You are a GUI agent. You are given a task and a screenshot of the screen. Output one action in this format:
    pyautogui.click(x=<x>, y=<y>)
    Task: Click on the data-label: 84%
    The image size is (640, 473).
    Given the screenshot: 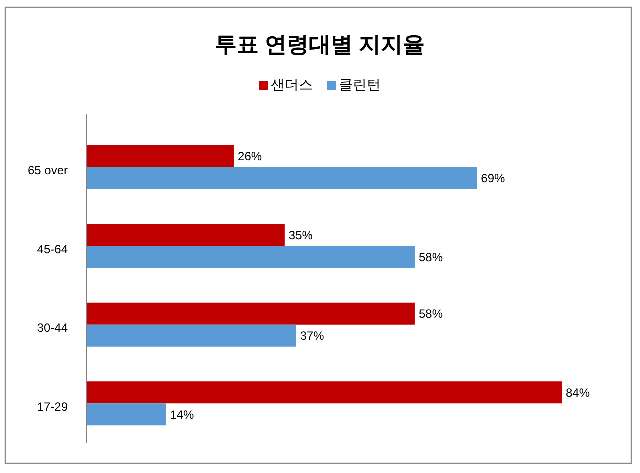 What is the action you would take?
    pyautogui.click(x=578, y=393)
    